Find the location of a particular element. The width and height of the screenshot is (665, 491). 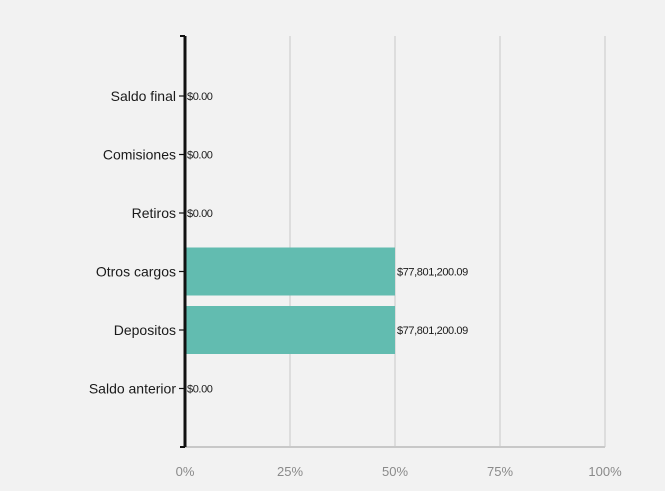

category-label: Saldo final is located at coordinates (143, 96).